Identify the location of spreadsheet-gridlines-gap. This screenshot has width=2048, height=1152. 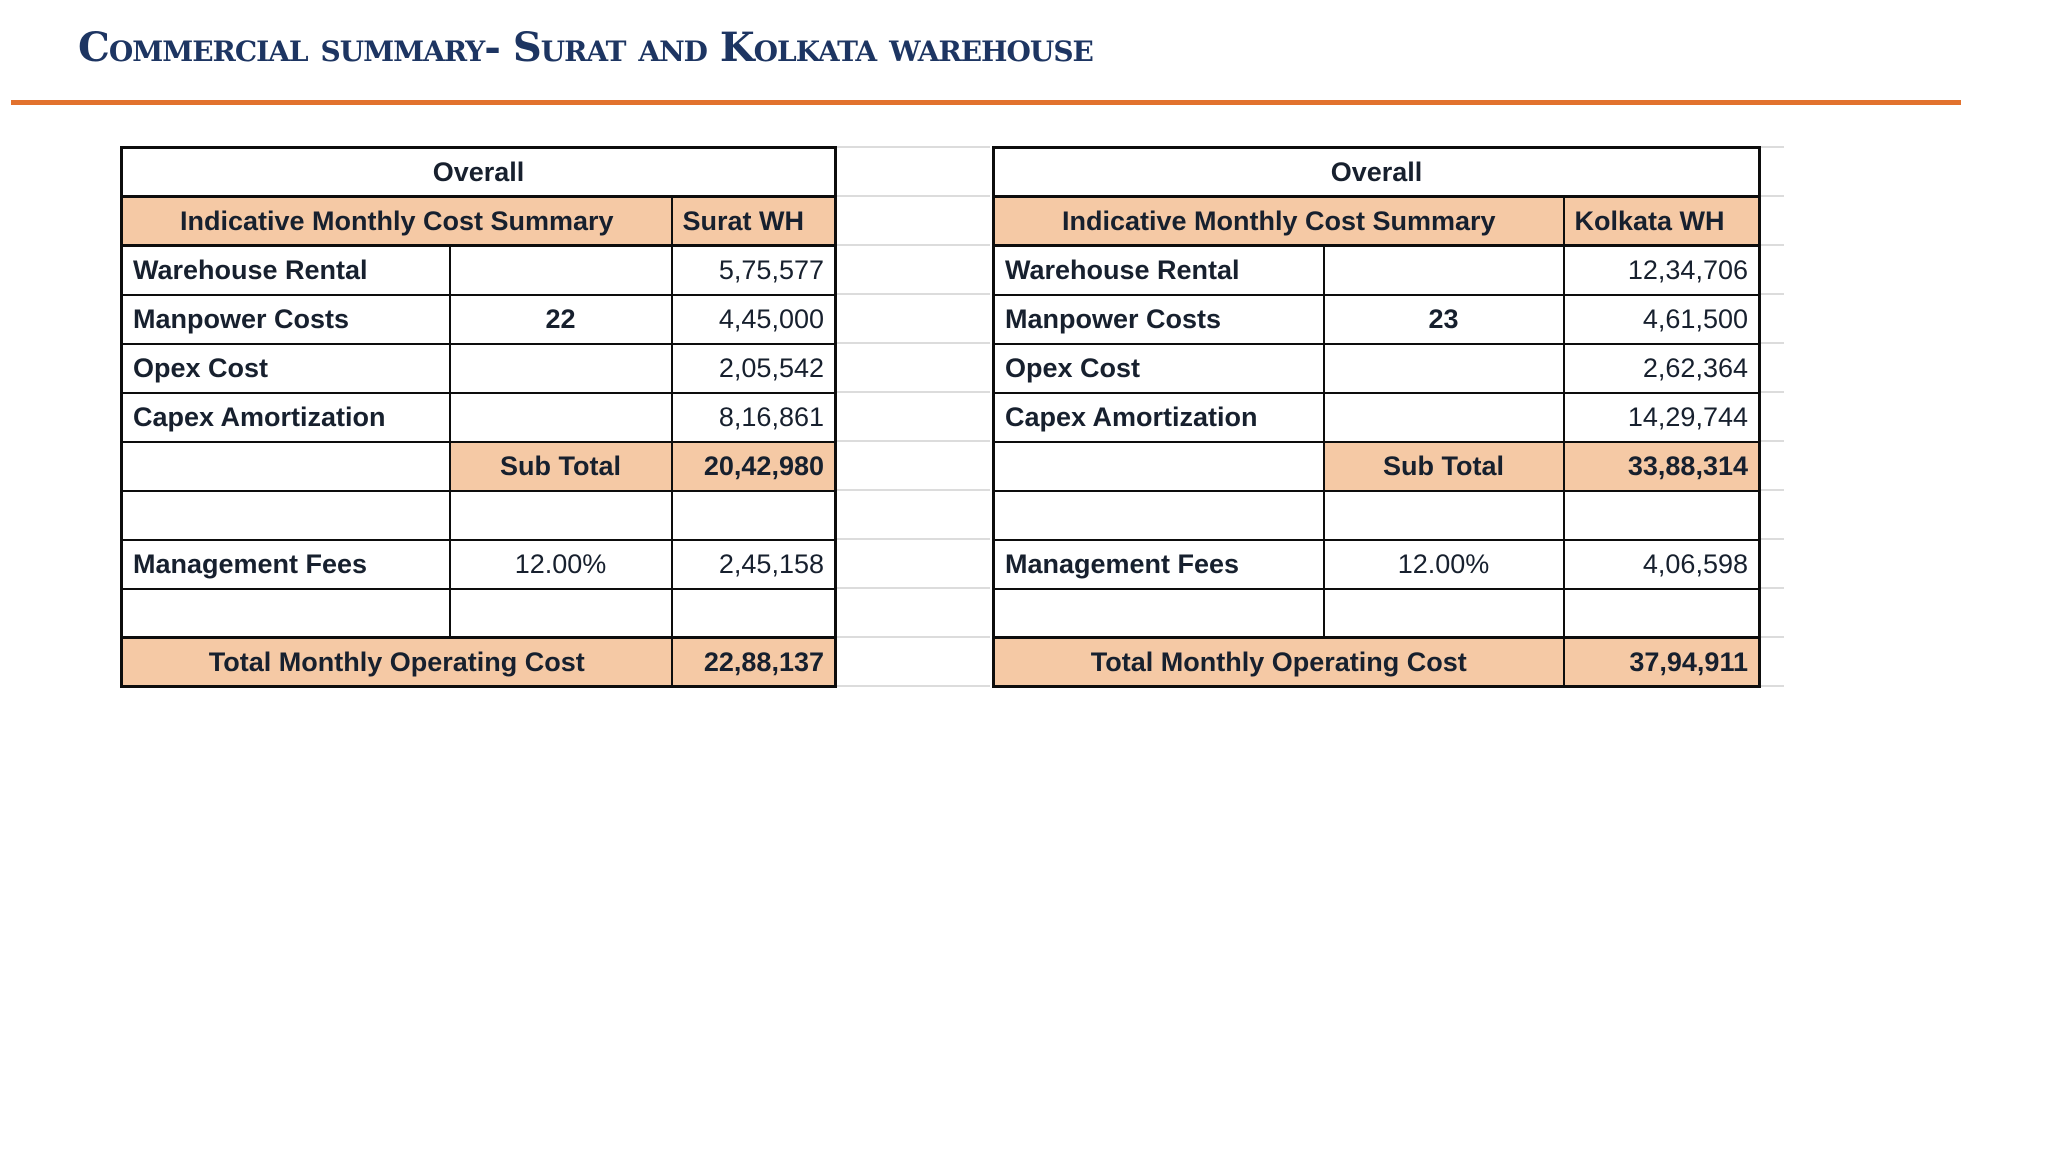
(913, 416).